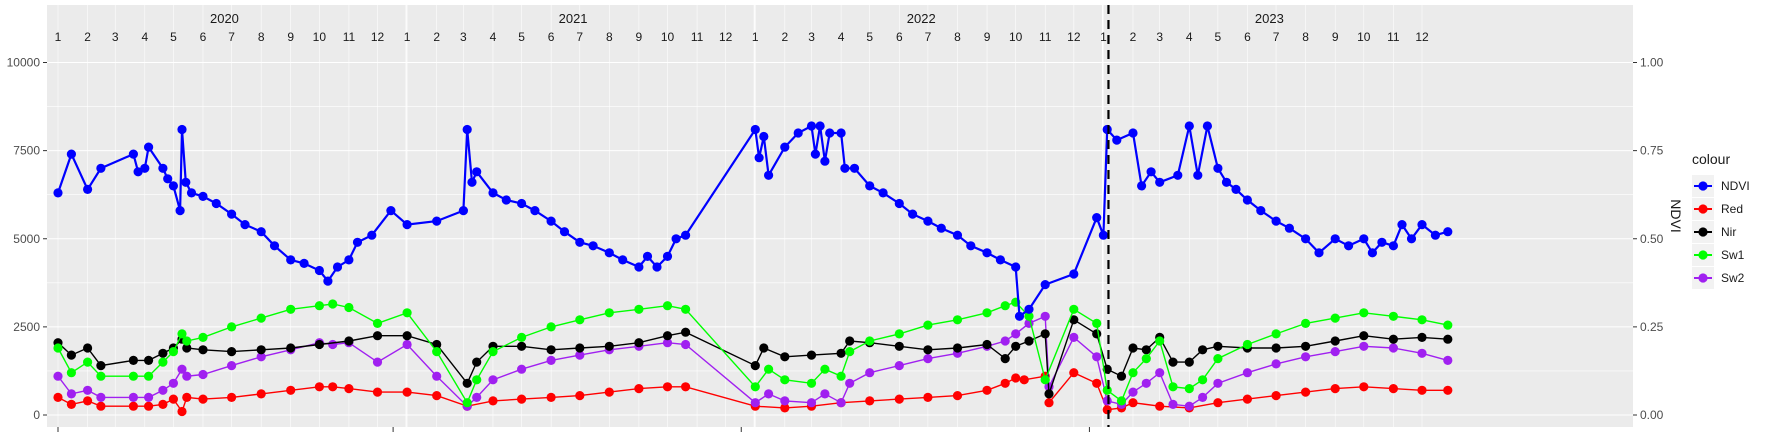 Image resolution: width=1773 pixels, height=442 pixels. I want to click on legend-label-sw2: Sw2, so click(1733, 278).